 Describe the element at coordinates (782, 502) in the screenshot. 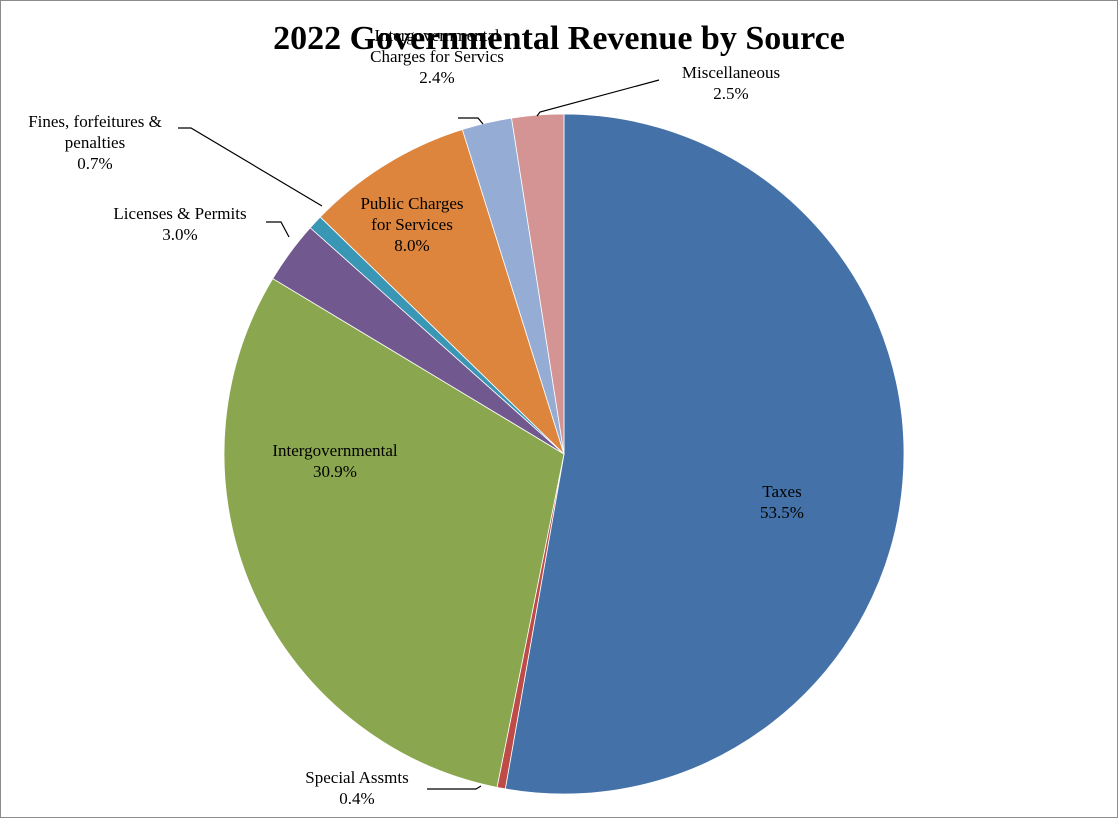

I see `data-label-taxes: Taxes 53.5%` at that location.